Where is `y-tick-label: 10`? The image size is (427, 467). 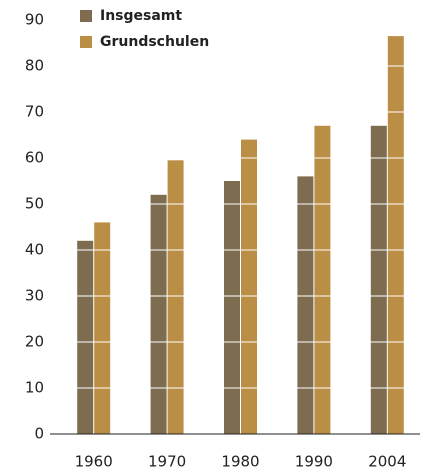
y-tick-label: 10 is located at coordinates (34, 388).